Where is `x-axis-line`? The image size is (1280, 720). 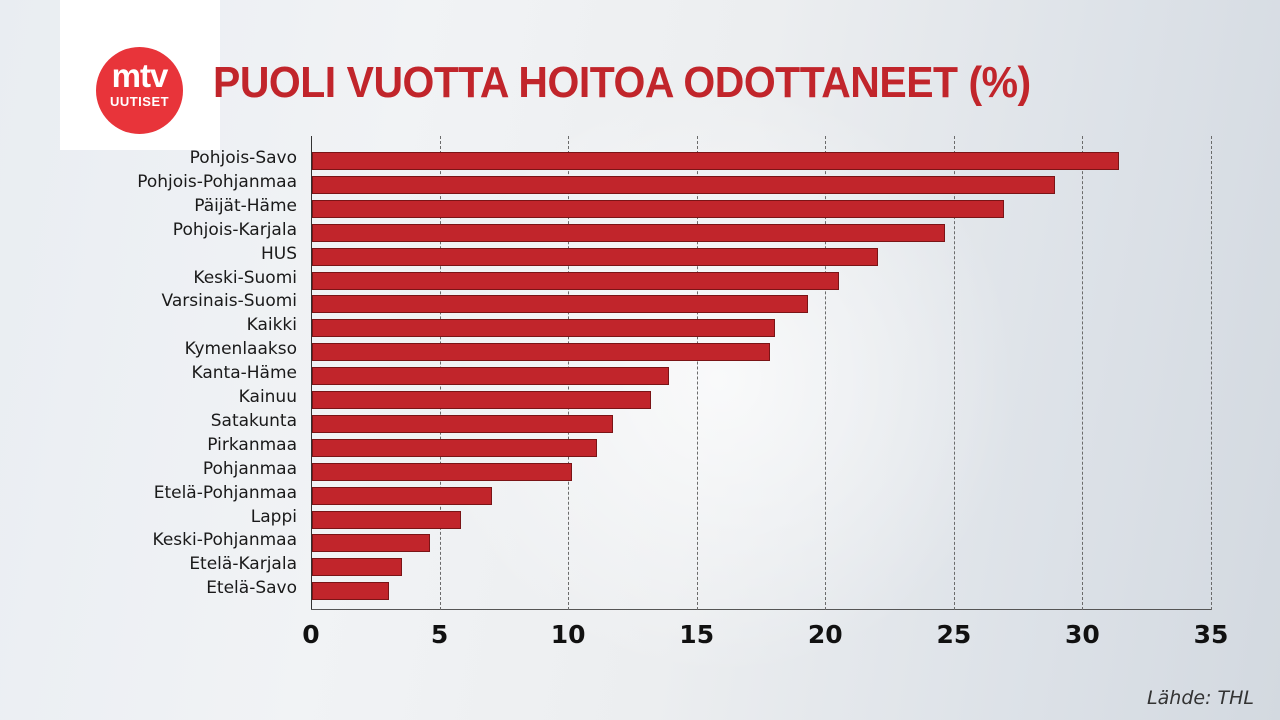 x-axis-line is located at coordinates (761, 609).